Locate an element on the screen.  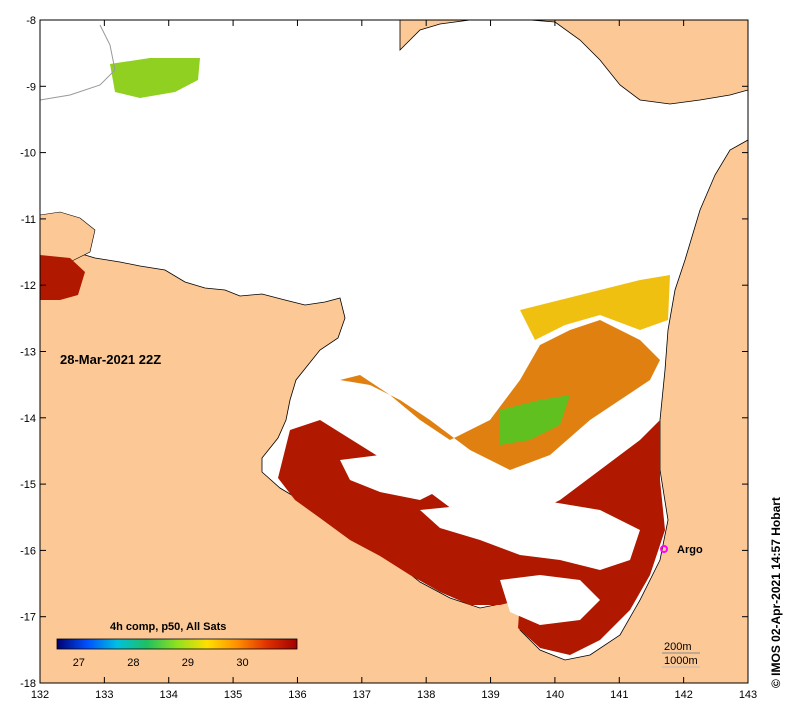
x-tick-label: 141 is located at coordinates (619, 695).